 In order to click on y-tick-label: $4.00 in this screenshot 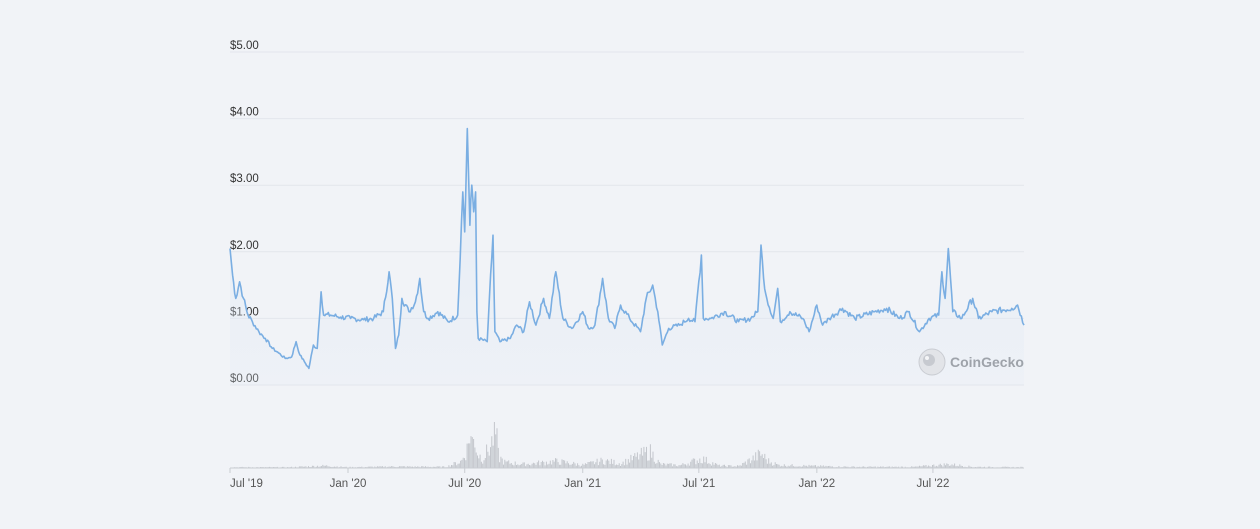, I will do `click(244, 113)`.